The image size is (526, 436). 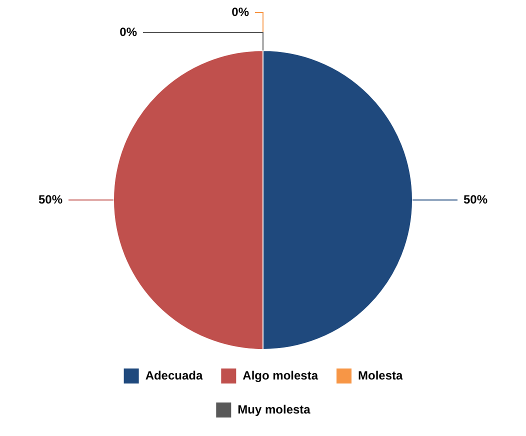 I want to click on legend-label: Muy molesta, so click(x=274, y=409).